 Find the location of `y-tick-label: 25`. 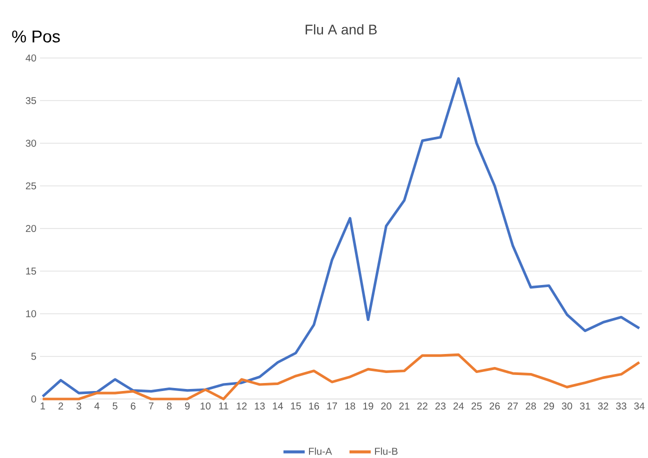

y-tick-label: 25 is located at coordinates (31, 186).